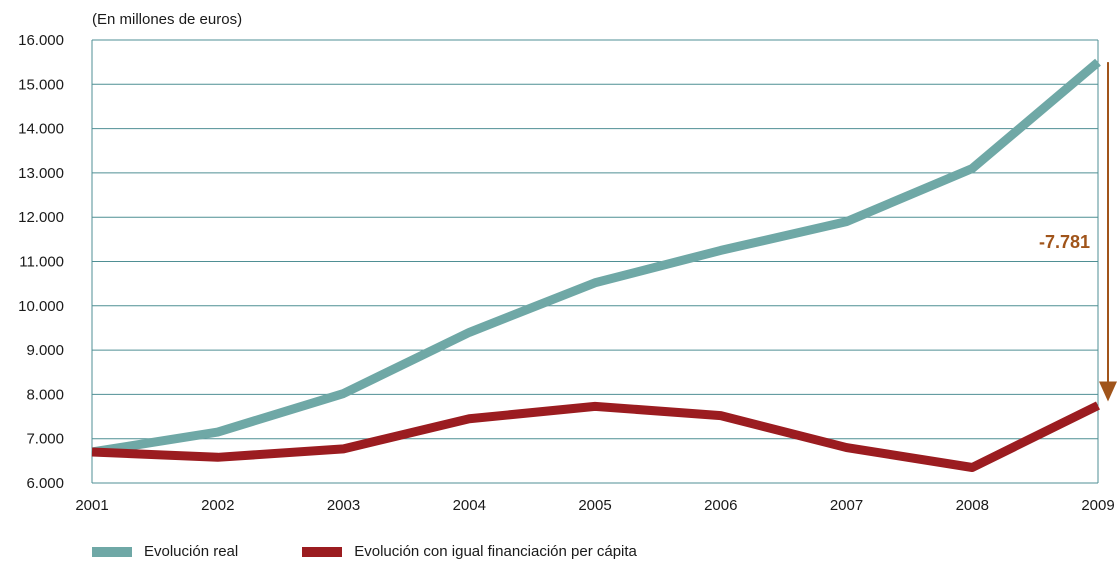  What do you see at coordinates (191, 551) in the screenshot?
I see `legend-label-evolucion-real: Evolución real` at bounding box center [191, 551].